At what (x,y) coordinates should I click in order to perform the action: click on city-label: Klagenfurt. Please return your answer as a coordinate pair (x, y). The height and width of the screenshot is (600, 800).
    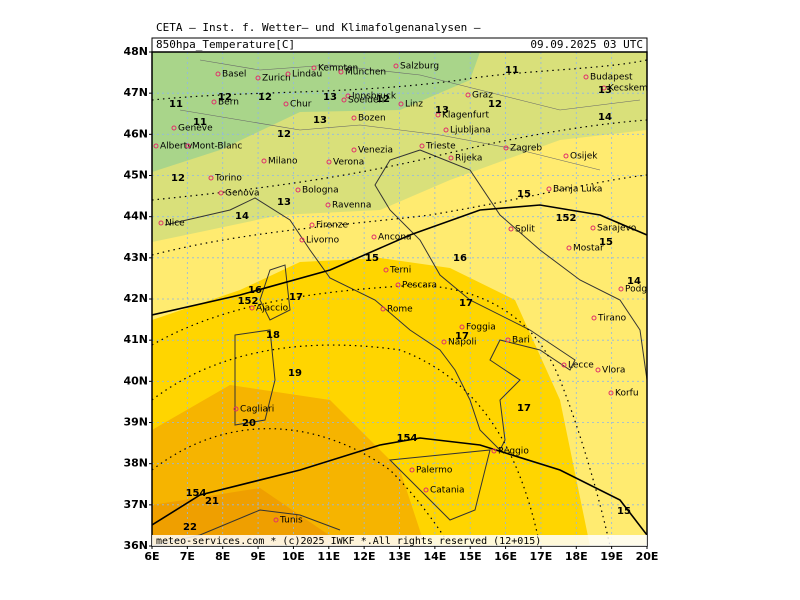
    Looking at the image, I should click on (465, 116).